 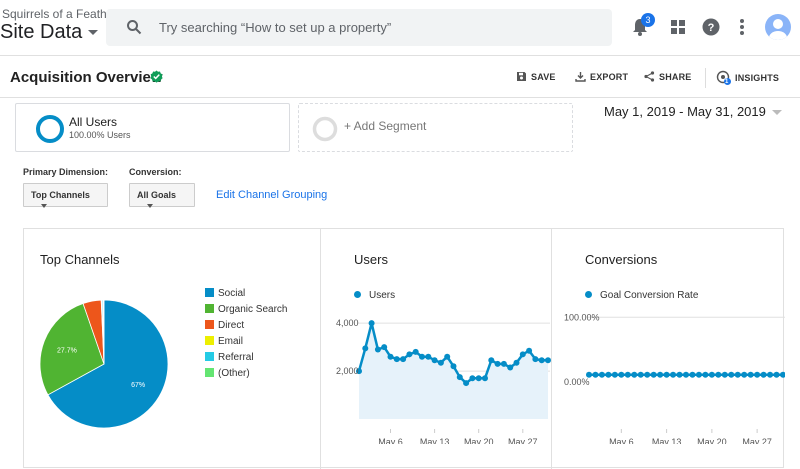 I want to click on edit-channel-grouping-link: Edit Channel Grouping, so click(x=272, y=195).